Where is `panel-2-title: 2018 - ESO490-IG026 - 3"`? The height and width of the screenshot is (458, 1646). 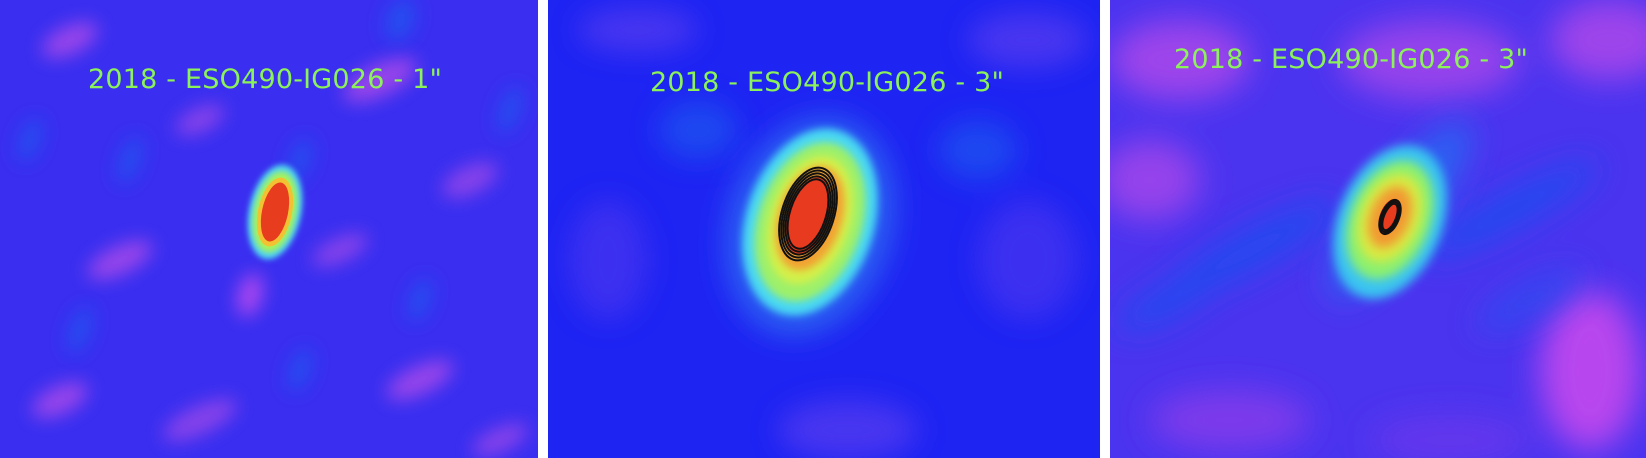 panel-2-title: 2018 - ESO490-IG026 - 3" is located at coordinates (827, 82).